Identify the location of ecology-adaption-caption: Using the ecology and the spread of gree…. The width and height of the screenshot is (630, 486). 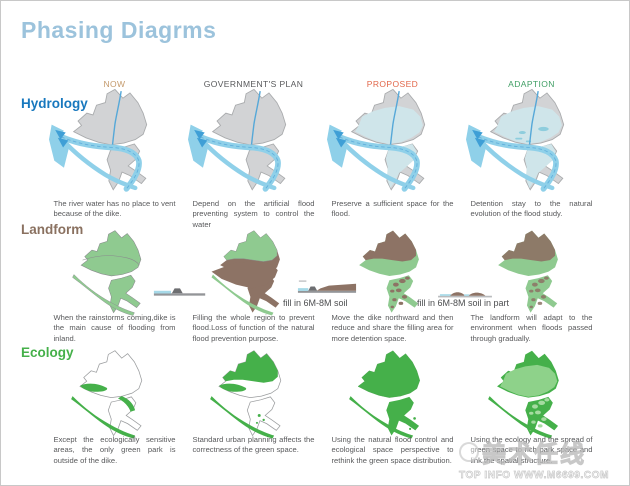
(531, 450).